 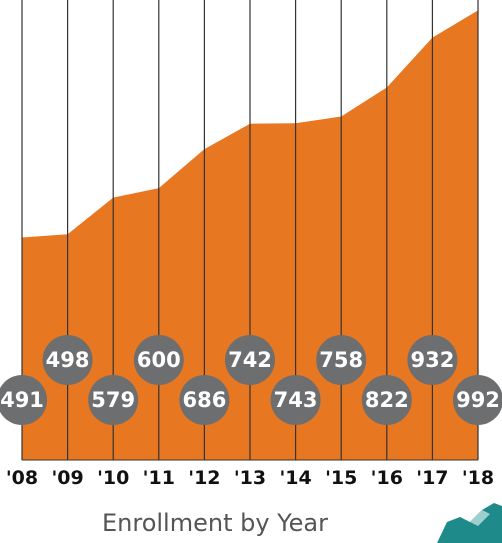 I want to click on x-tick-label: '12, so click(x=204, y=478).